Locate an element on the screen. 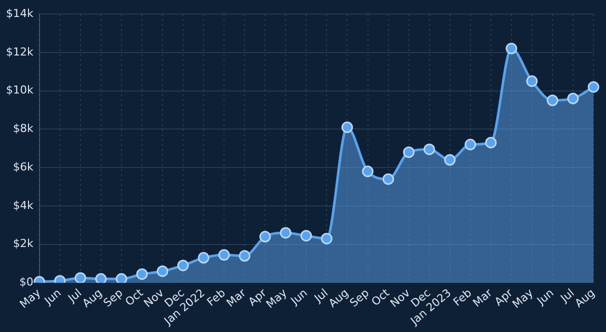  y-tick-label: $0 is located at coordinates (26, 282).